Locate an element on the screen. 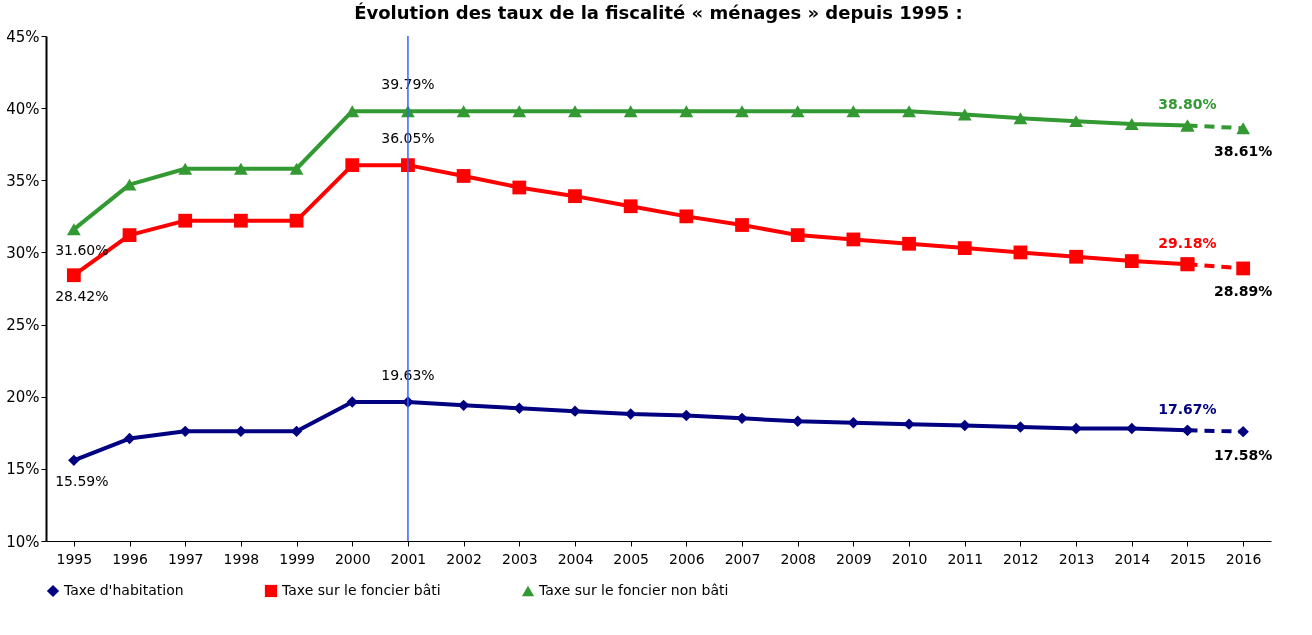 This screenshot has height=635, width=1312. x-tick-label: 2003 is located at coordinates (519, 558).